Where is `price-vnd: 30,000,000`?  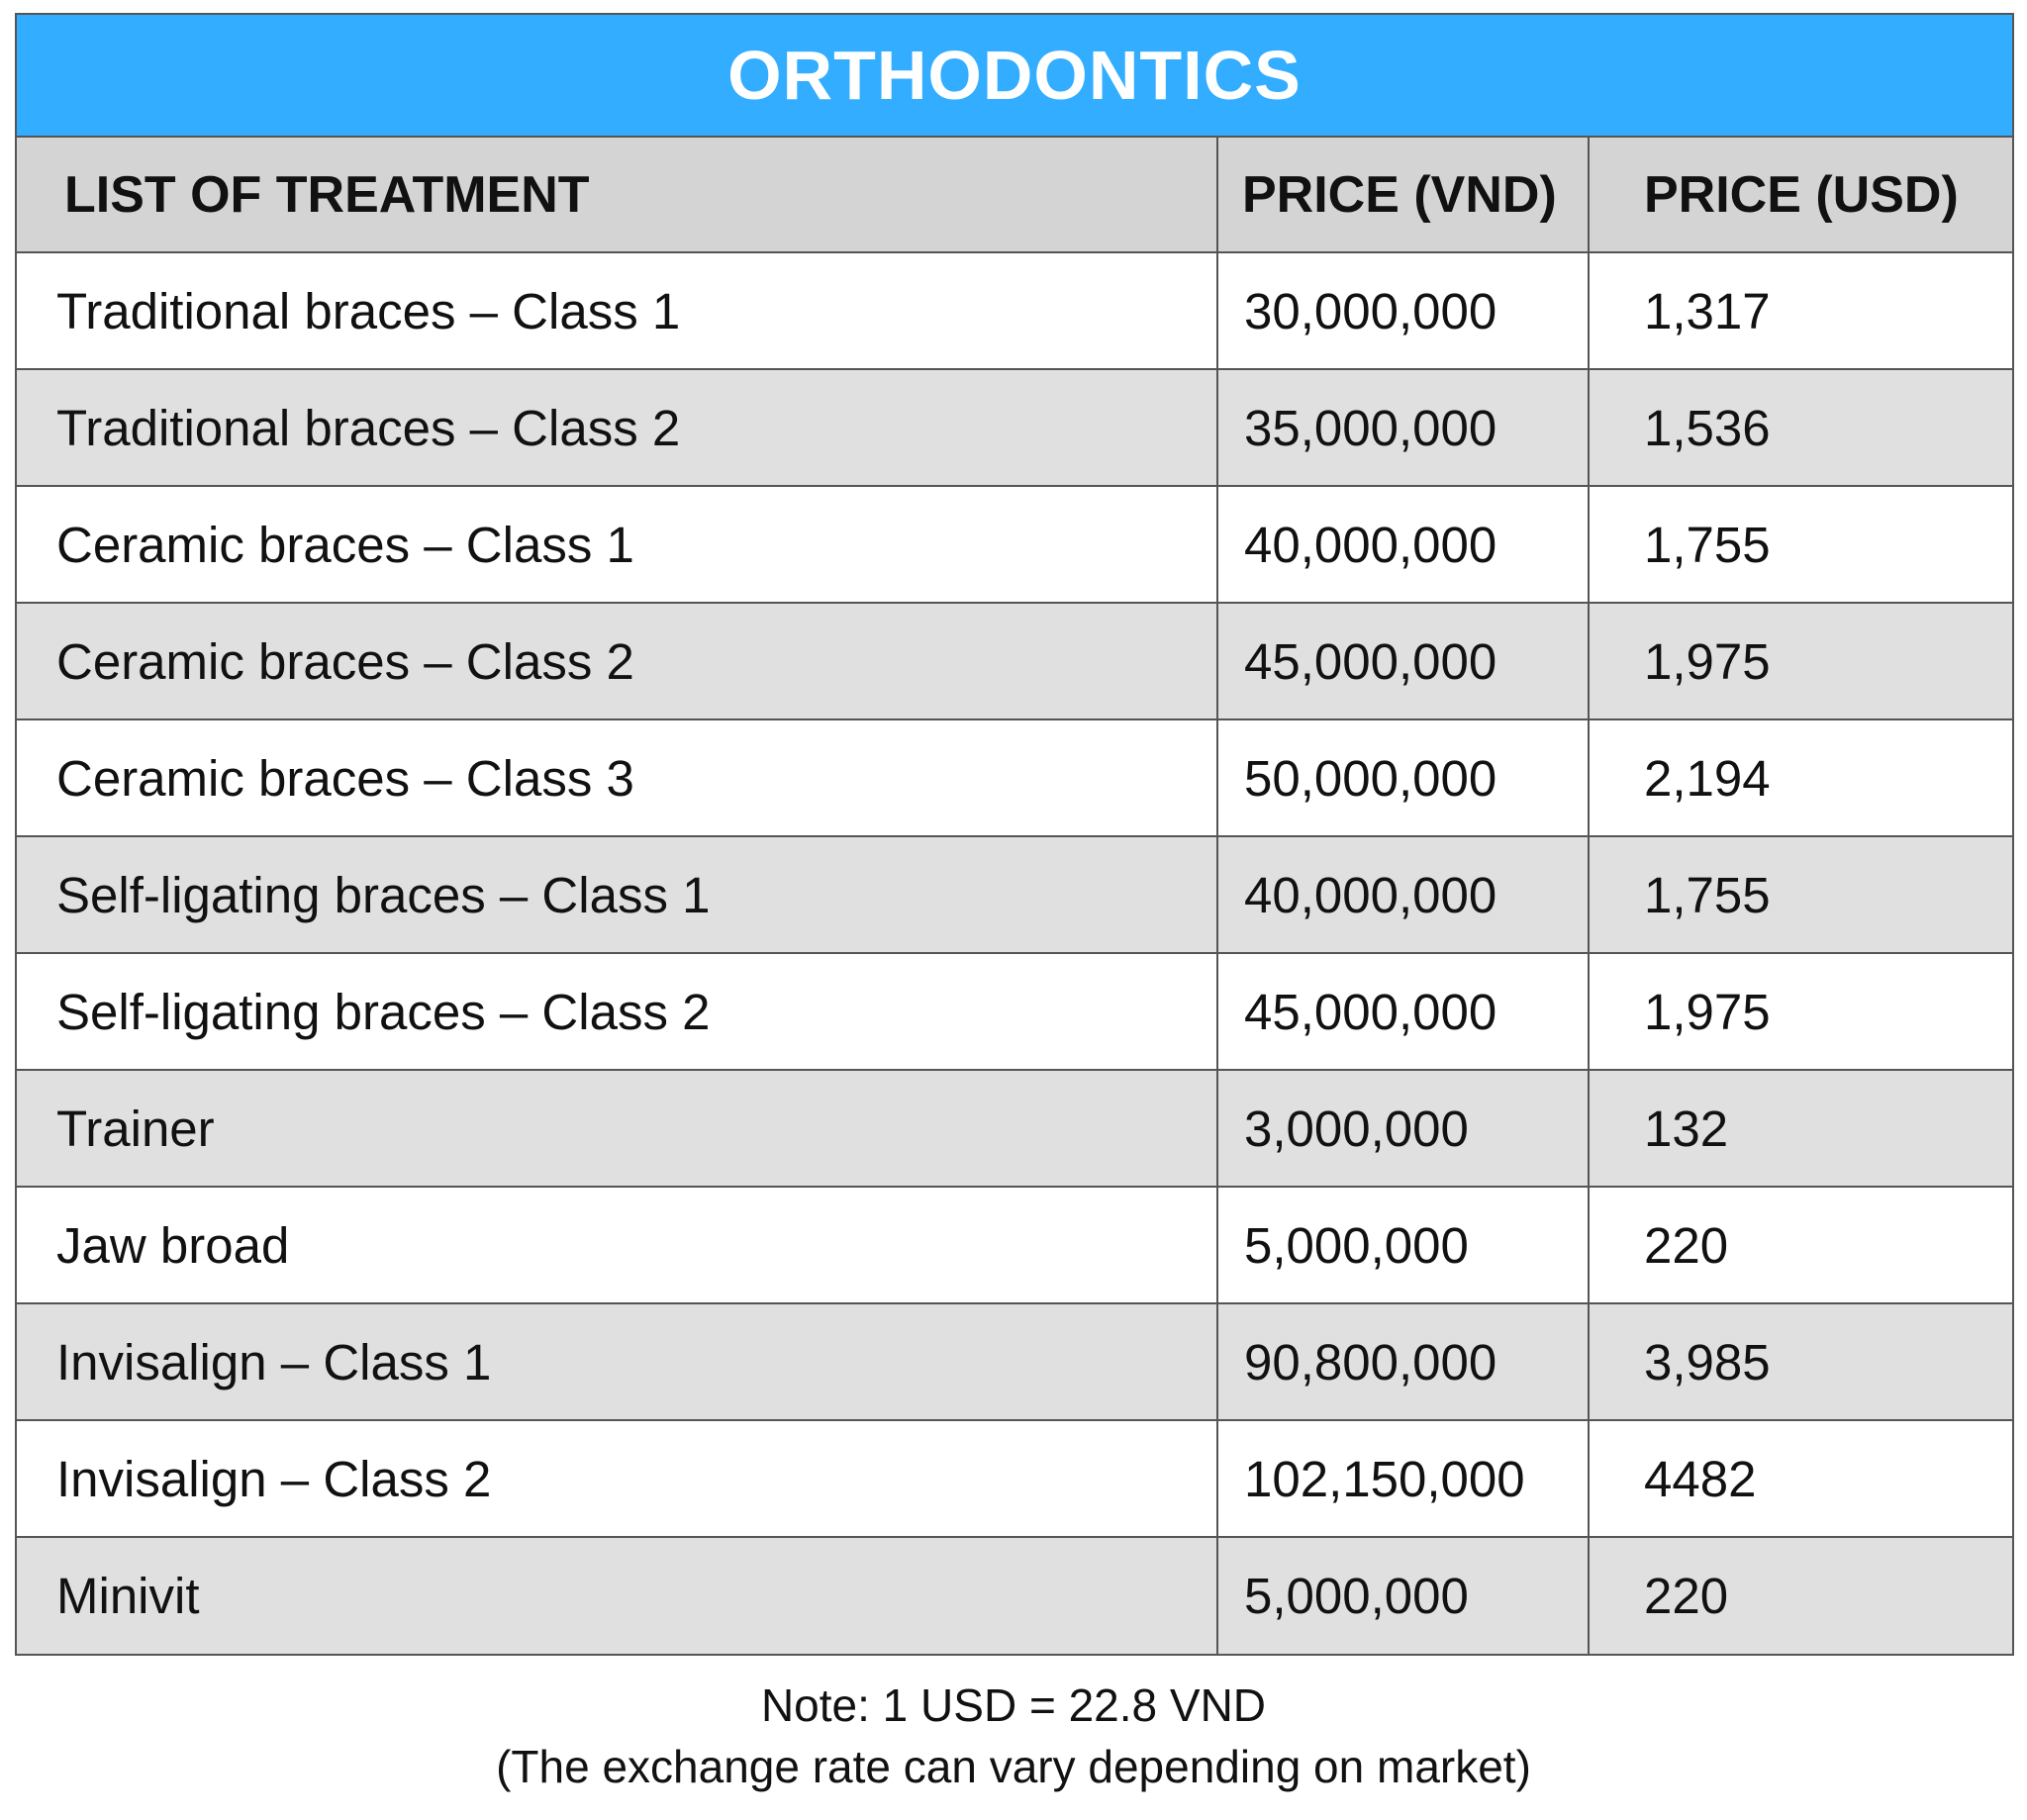
price-vnd: 30,000,000 is located at coordinates (1404, 311).